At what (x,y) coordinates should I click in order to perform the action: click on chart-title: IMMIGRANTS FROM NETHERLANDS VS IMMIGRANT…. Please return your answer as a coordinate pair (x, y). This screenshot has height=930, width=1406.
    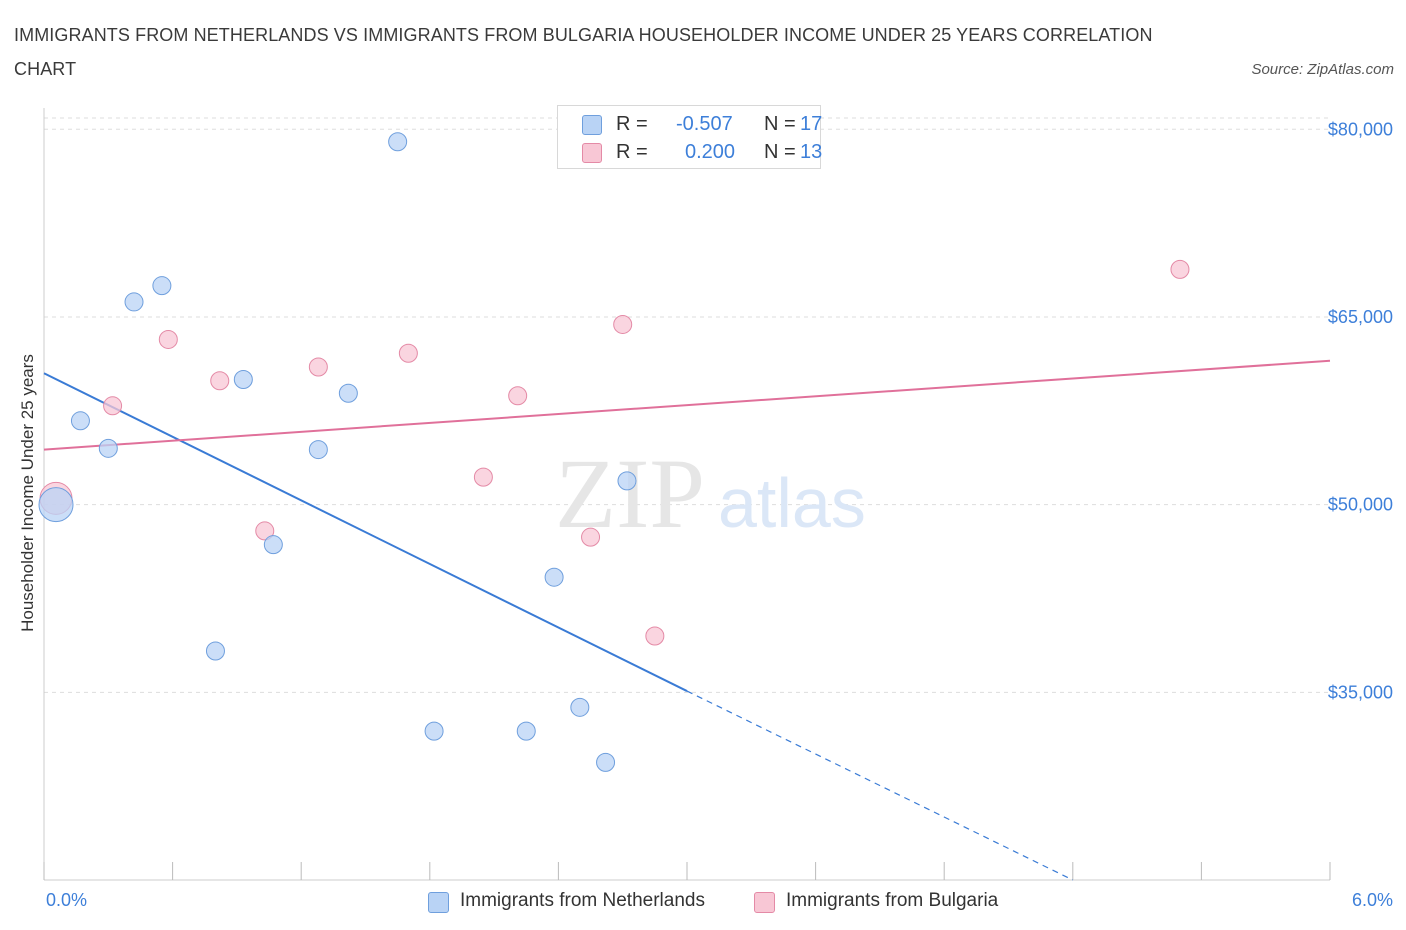
    Looking at the image, I should click on (583, 52).